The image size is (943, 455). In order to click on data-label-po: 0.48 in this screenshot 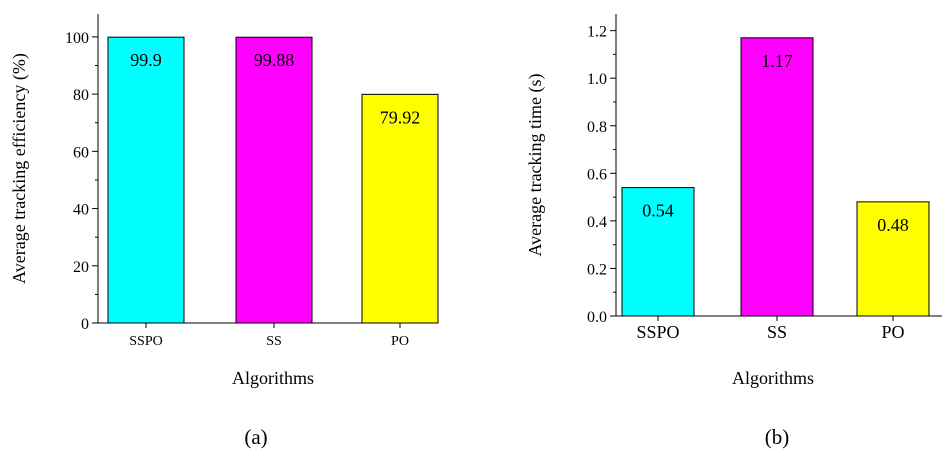, I will do `click(893, 225)`.